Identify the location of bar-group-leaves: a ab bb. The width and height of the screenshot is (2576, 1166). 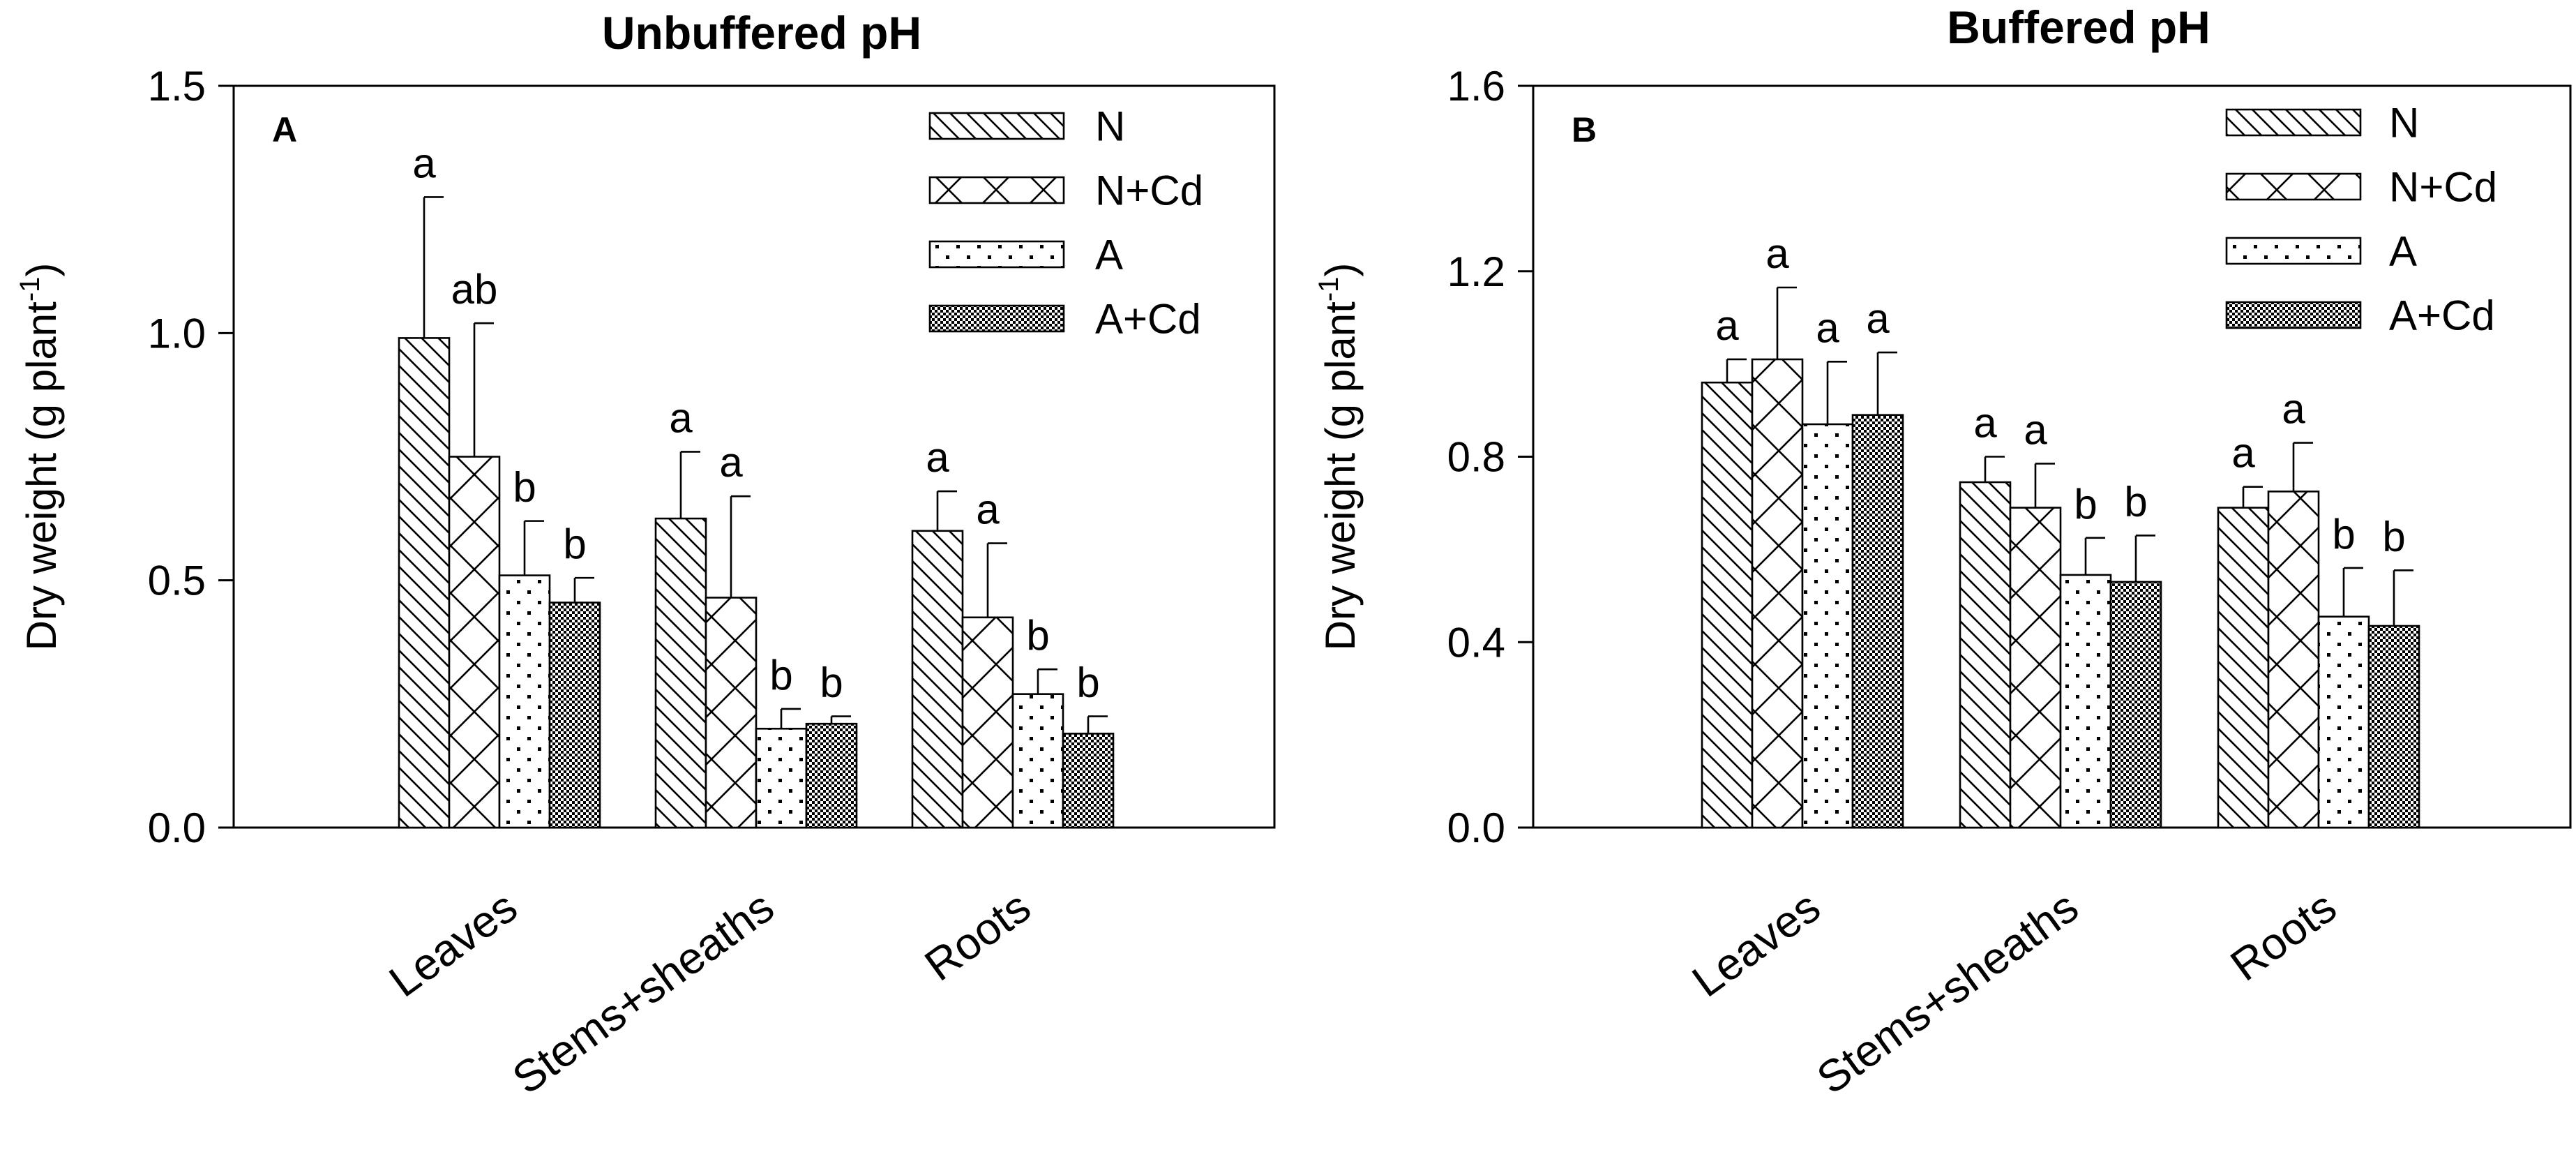
(499, 484).